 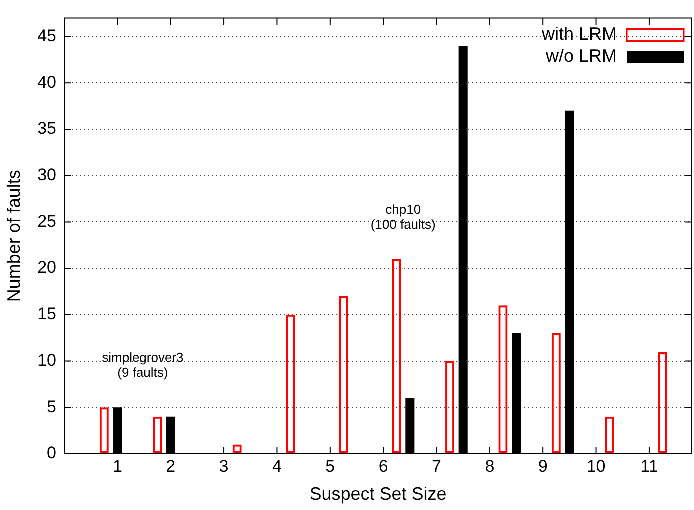 I want to click on annotation: chp10 (100 faults), so click(x=403, y=217).